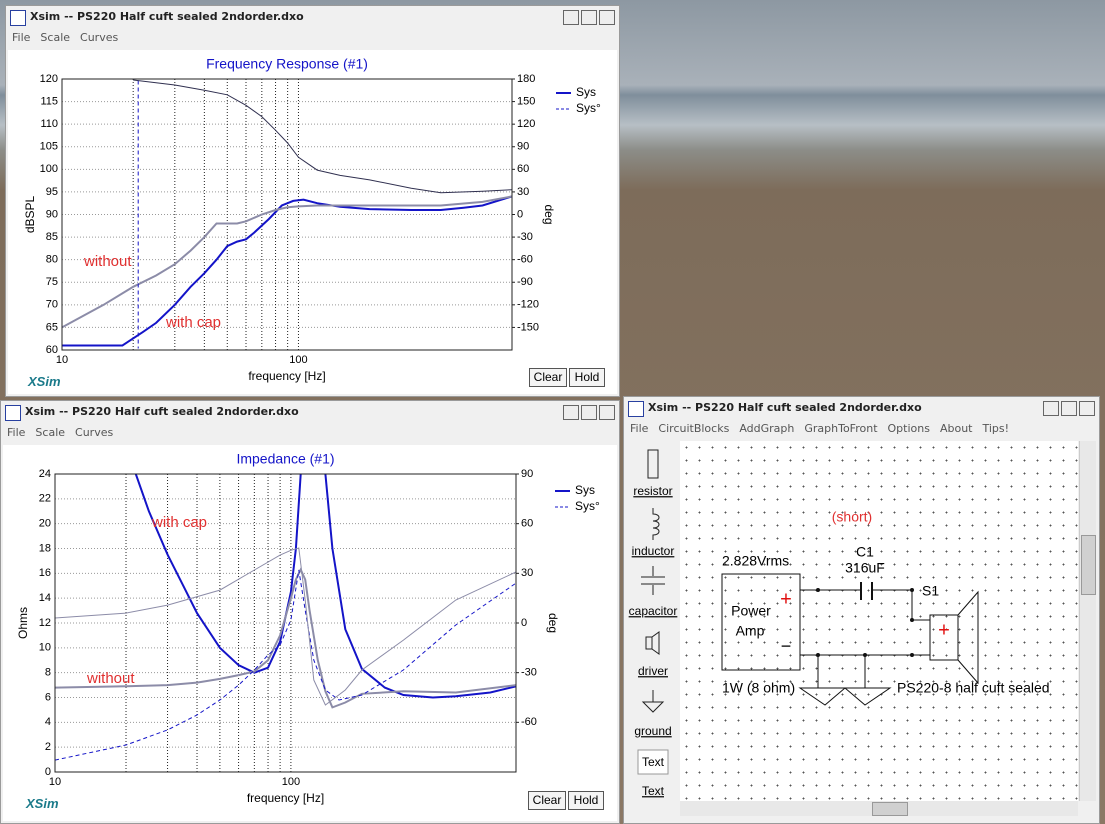  What do you see at coordinates (956, 428) in the screenshot?
I see `menu-item: About` at bounding box center [956, 428].